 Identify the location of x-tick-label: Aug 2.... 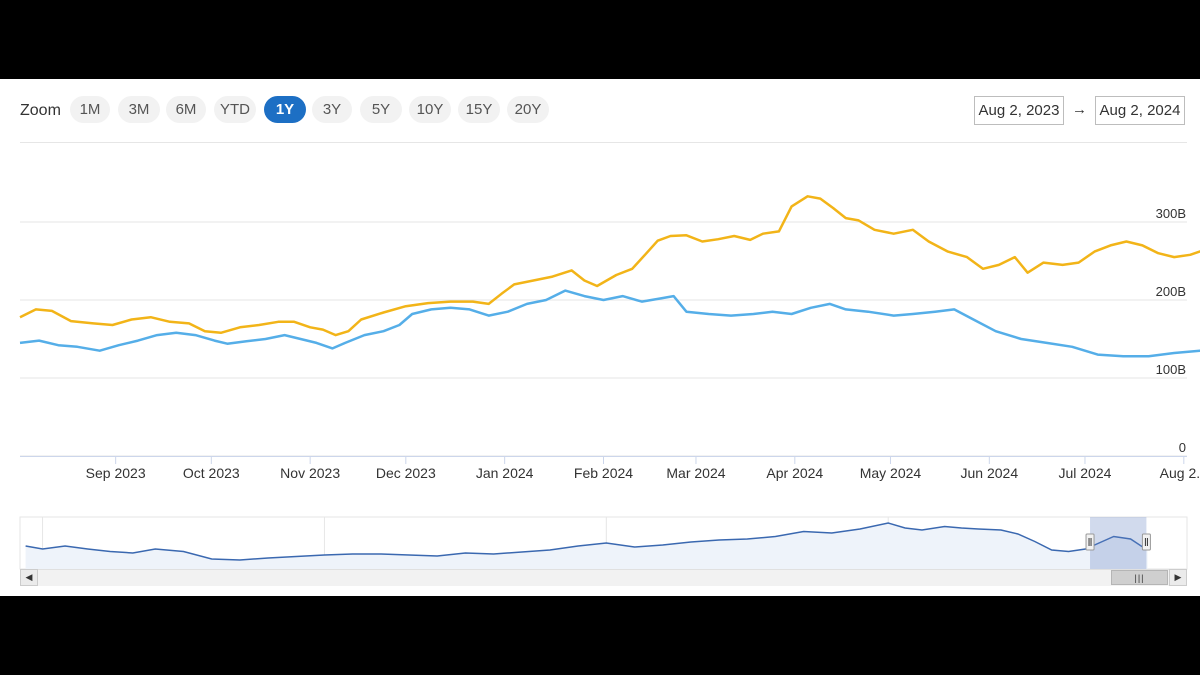
(1180, 473).